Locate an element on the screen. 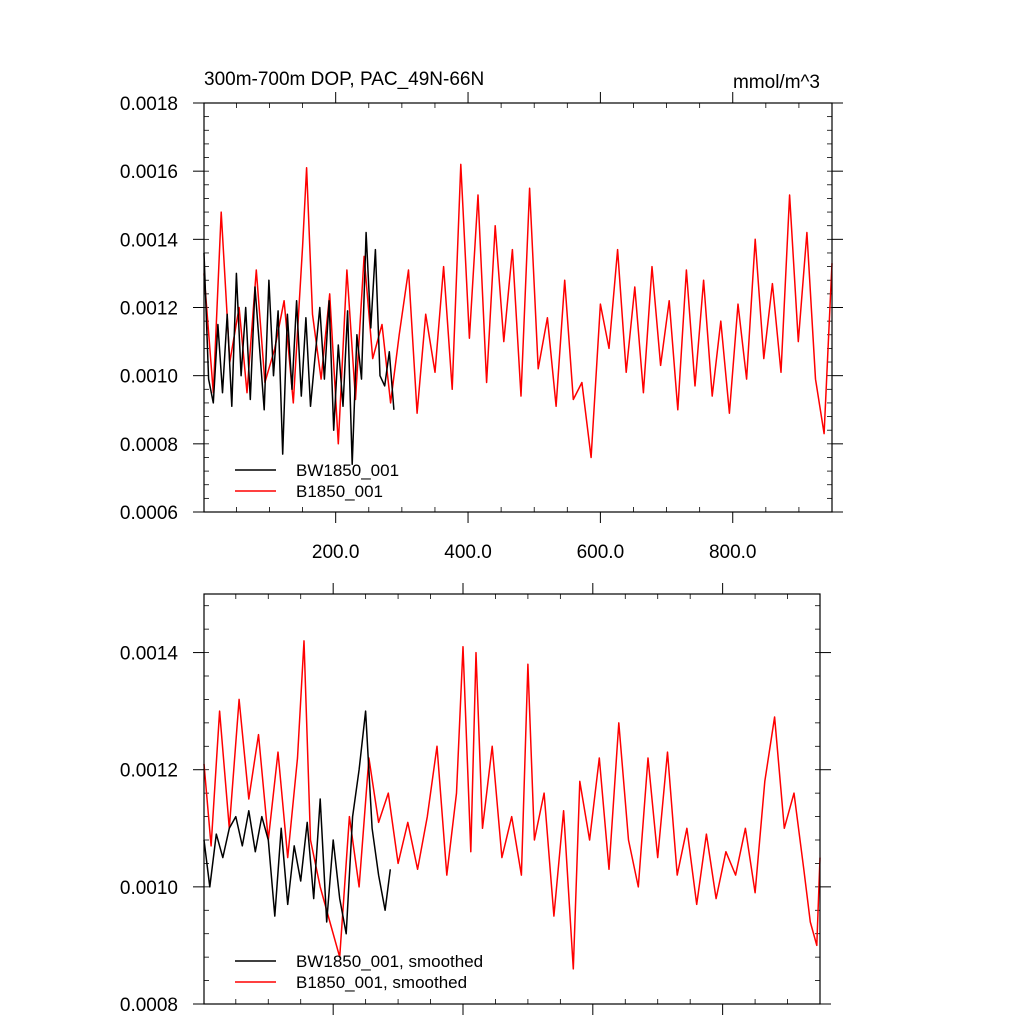 This screenshot has height=1024, width=1024. legend-label-bw1850: BW1850_001 is located at coordinates (347, 470).